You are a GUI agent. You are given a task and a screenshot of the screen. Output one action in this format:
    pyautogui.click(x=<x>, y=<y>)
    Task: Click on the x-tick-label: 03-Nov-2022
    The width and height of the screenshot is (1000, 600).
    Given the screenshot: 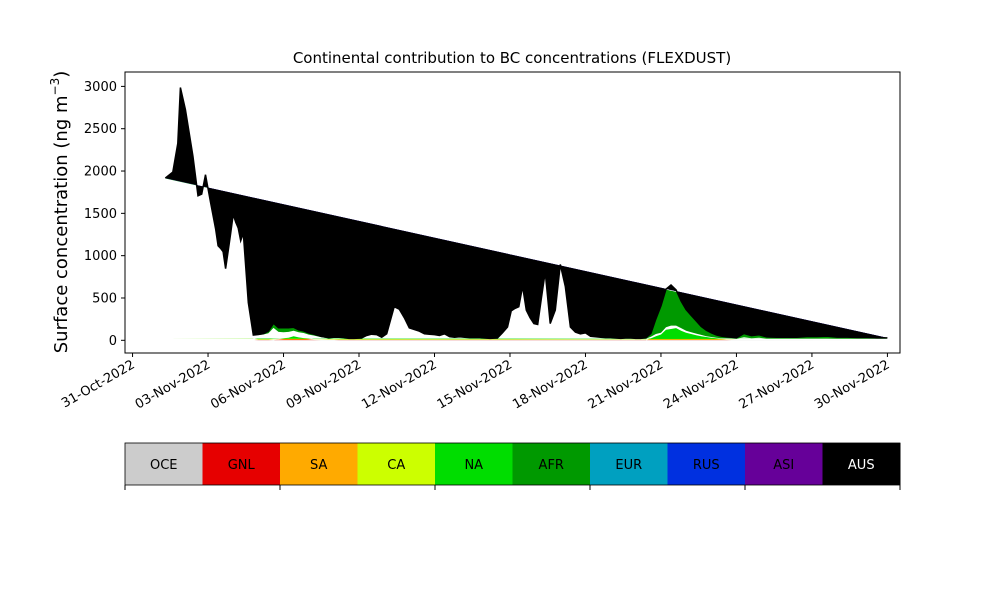 What is the action you would take?
    pyautogui.click(x=173, y=384)
    